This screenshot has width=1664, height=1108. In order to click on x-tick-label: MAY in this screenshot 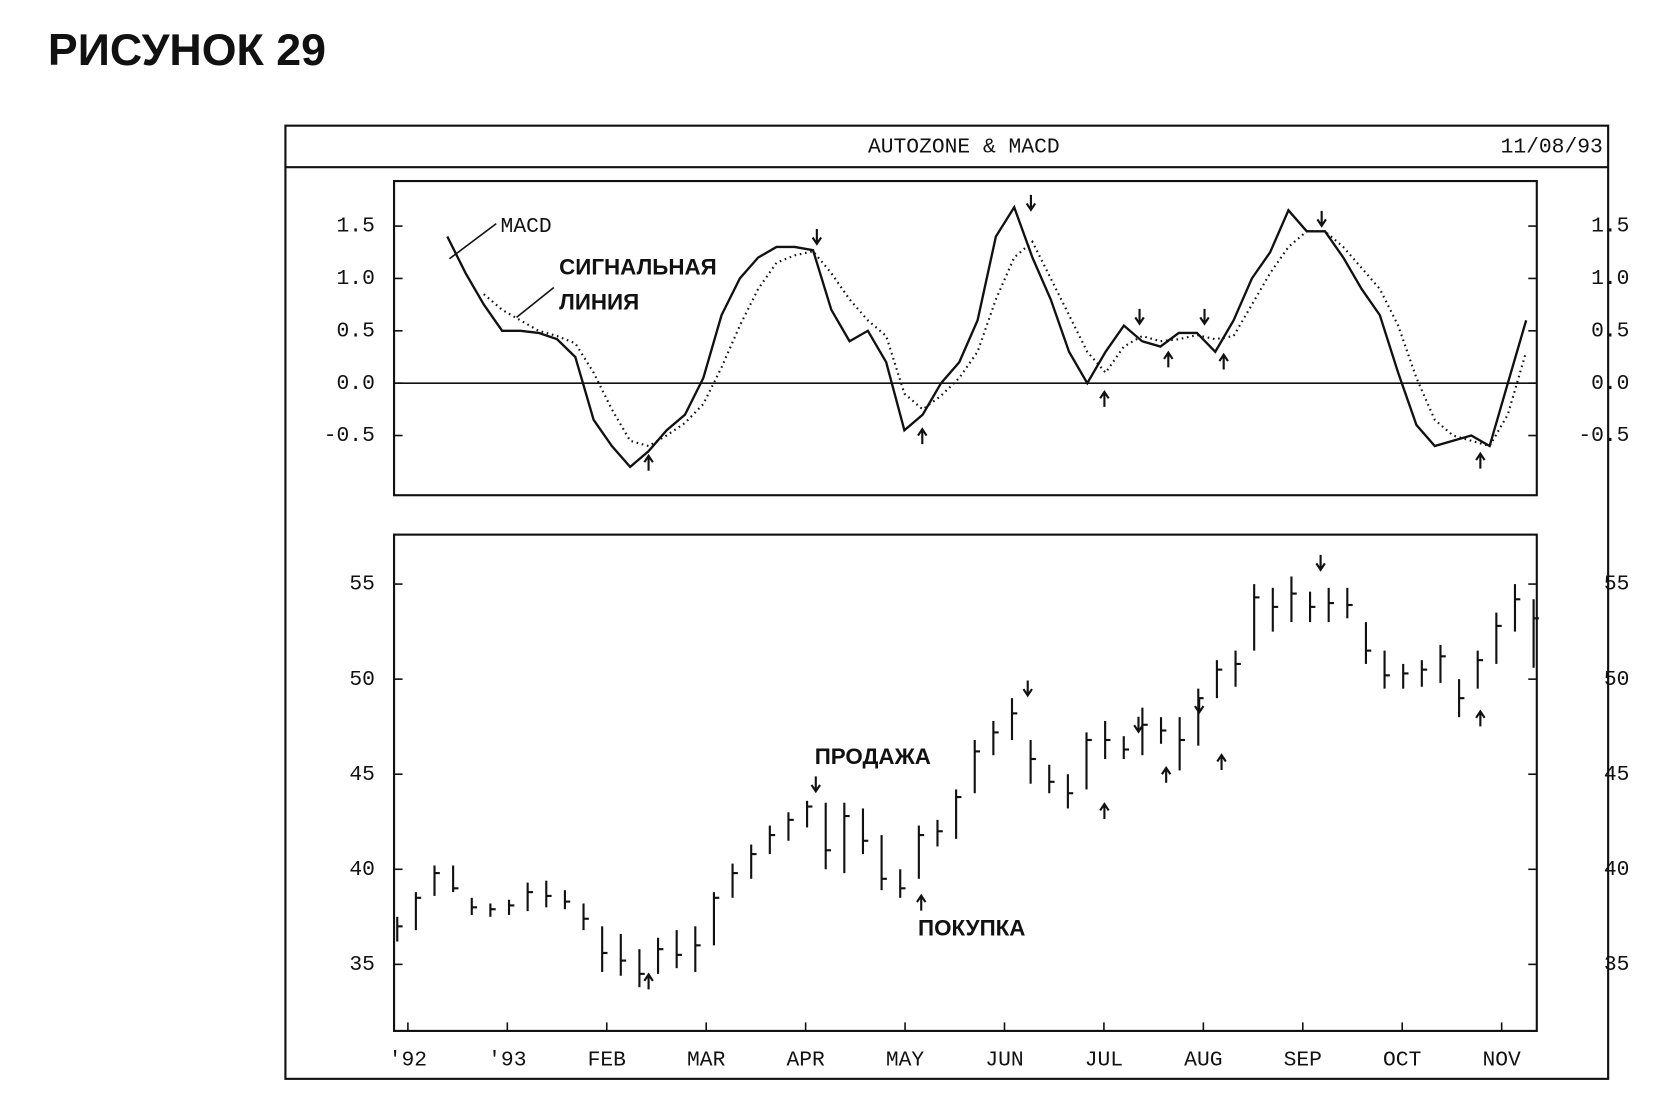, I will do `click(905, 1060)`.